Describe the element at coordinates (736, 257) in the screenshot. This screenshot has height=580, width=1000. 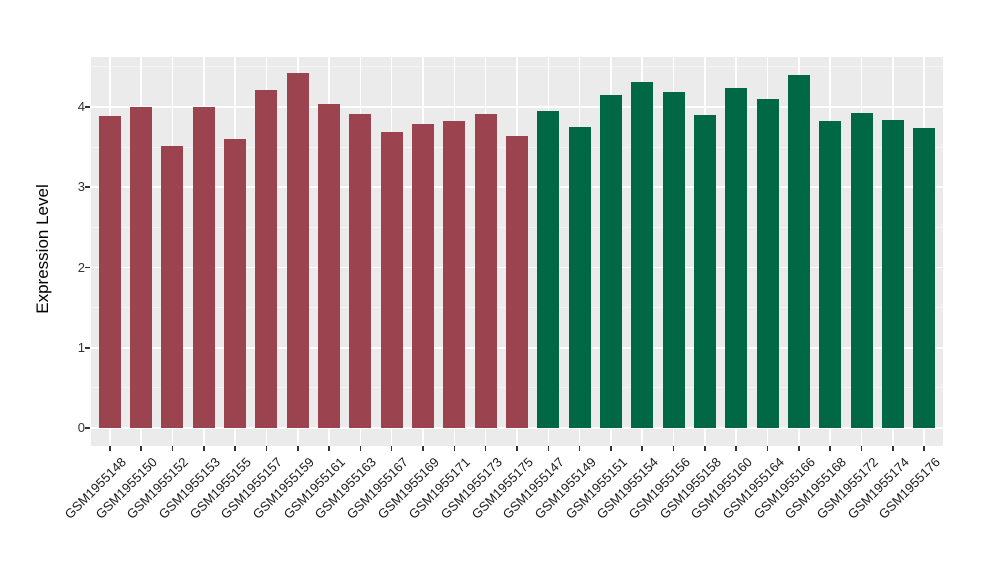
I see `bar-GSM1955160` at that location.